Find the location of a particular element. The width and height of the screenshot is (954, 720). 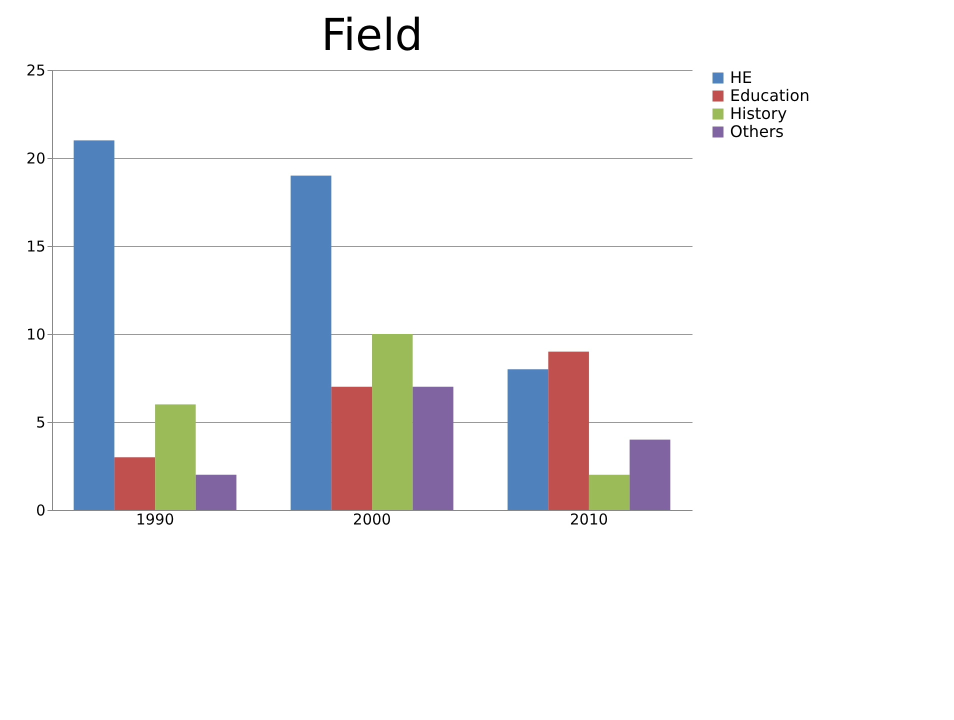

y-tick-label: 15 is located at coordinates (36, 247).